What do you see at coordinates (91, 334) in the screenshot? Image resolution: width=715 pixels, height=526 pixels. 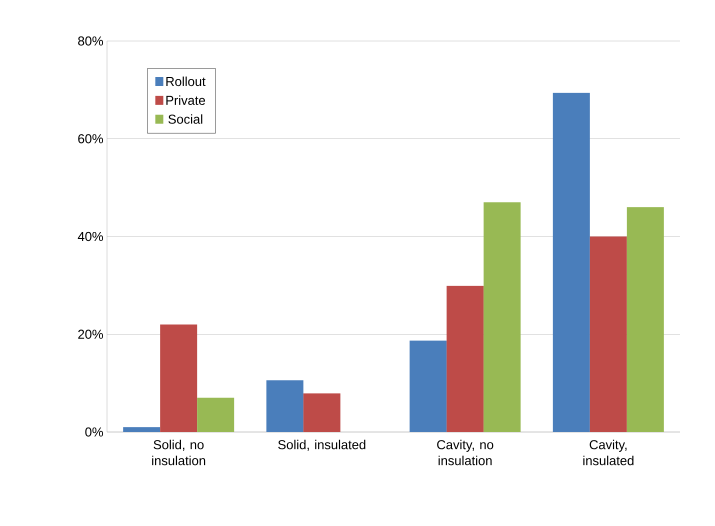 I see `y-tick-label: 20%` at bounding box center [91, 334].